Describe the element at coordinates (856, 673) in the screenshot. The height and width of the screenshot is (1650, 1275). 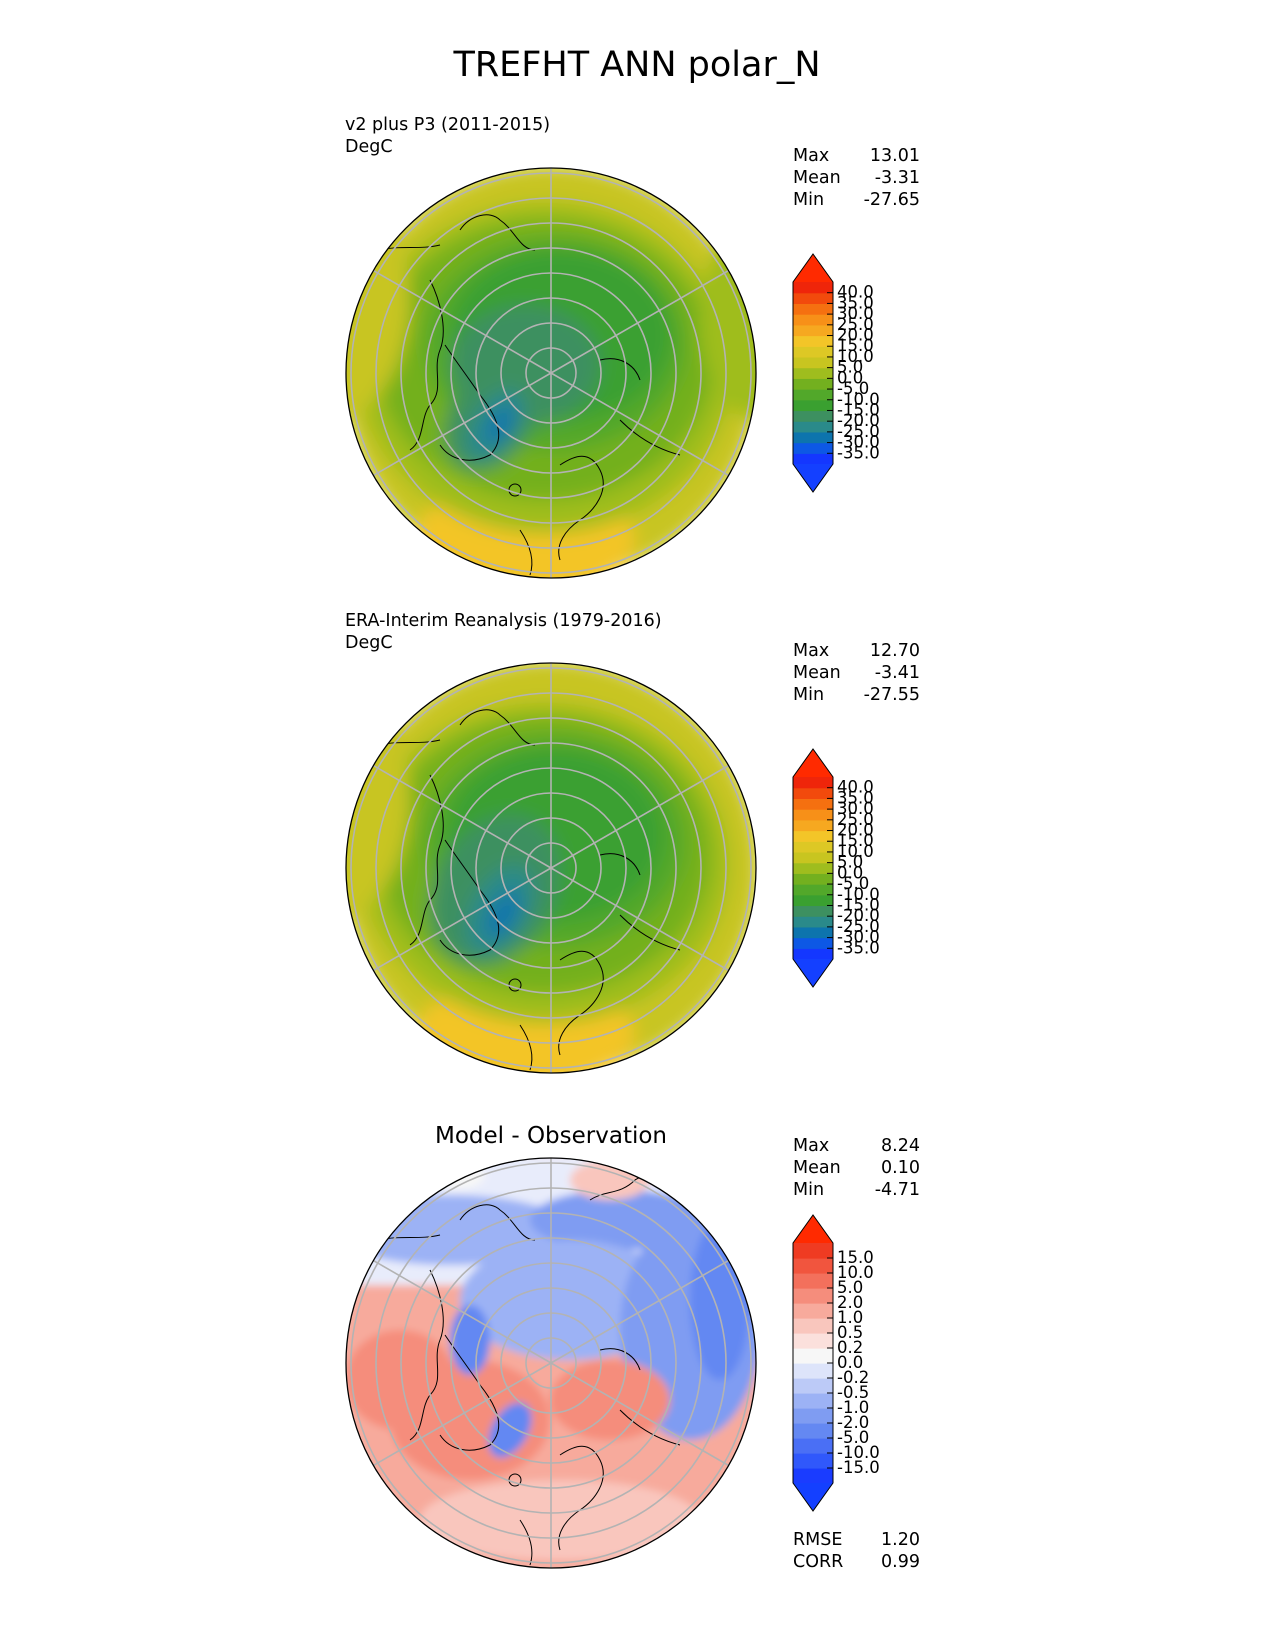
I see `stats-box: Max 12.70 Mean -3.41 Min -27.55` at that location.